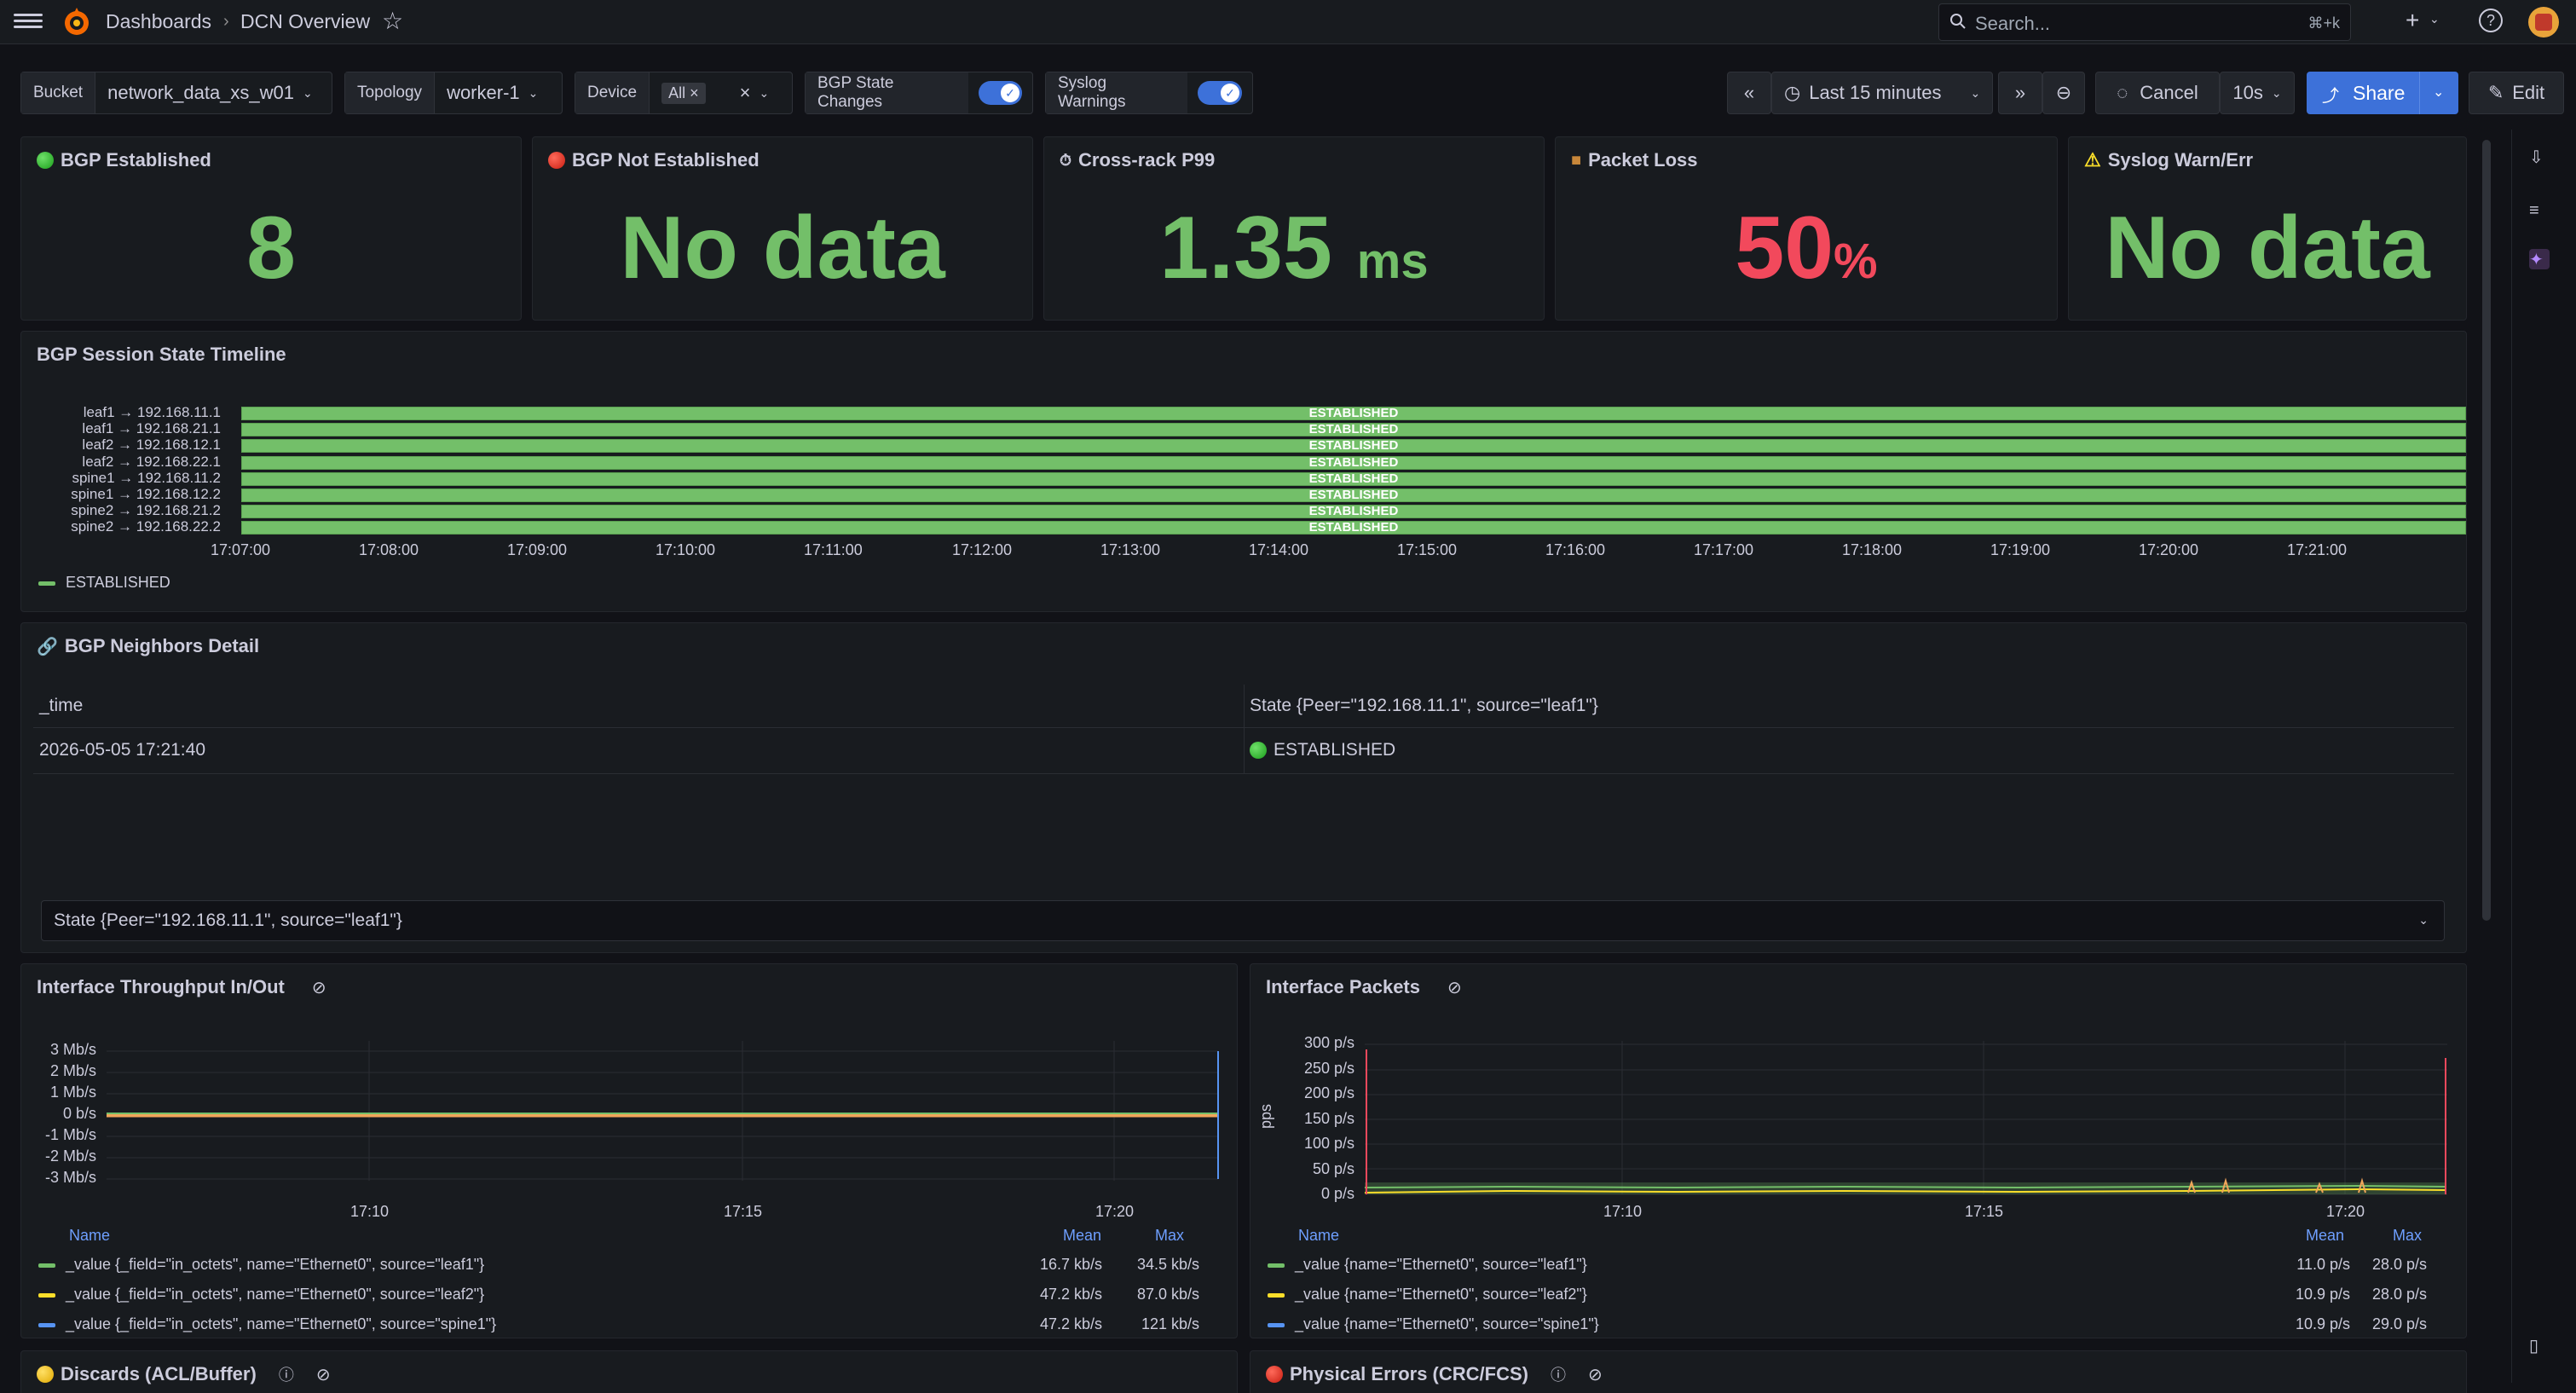 The image size is (2576, 1393). What do you see at coordinates (70, 1156) in the screenshot?
I see `y-axis-tick: -2 Mb/s` at bounding box center [70, 1156].